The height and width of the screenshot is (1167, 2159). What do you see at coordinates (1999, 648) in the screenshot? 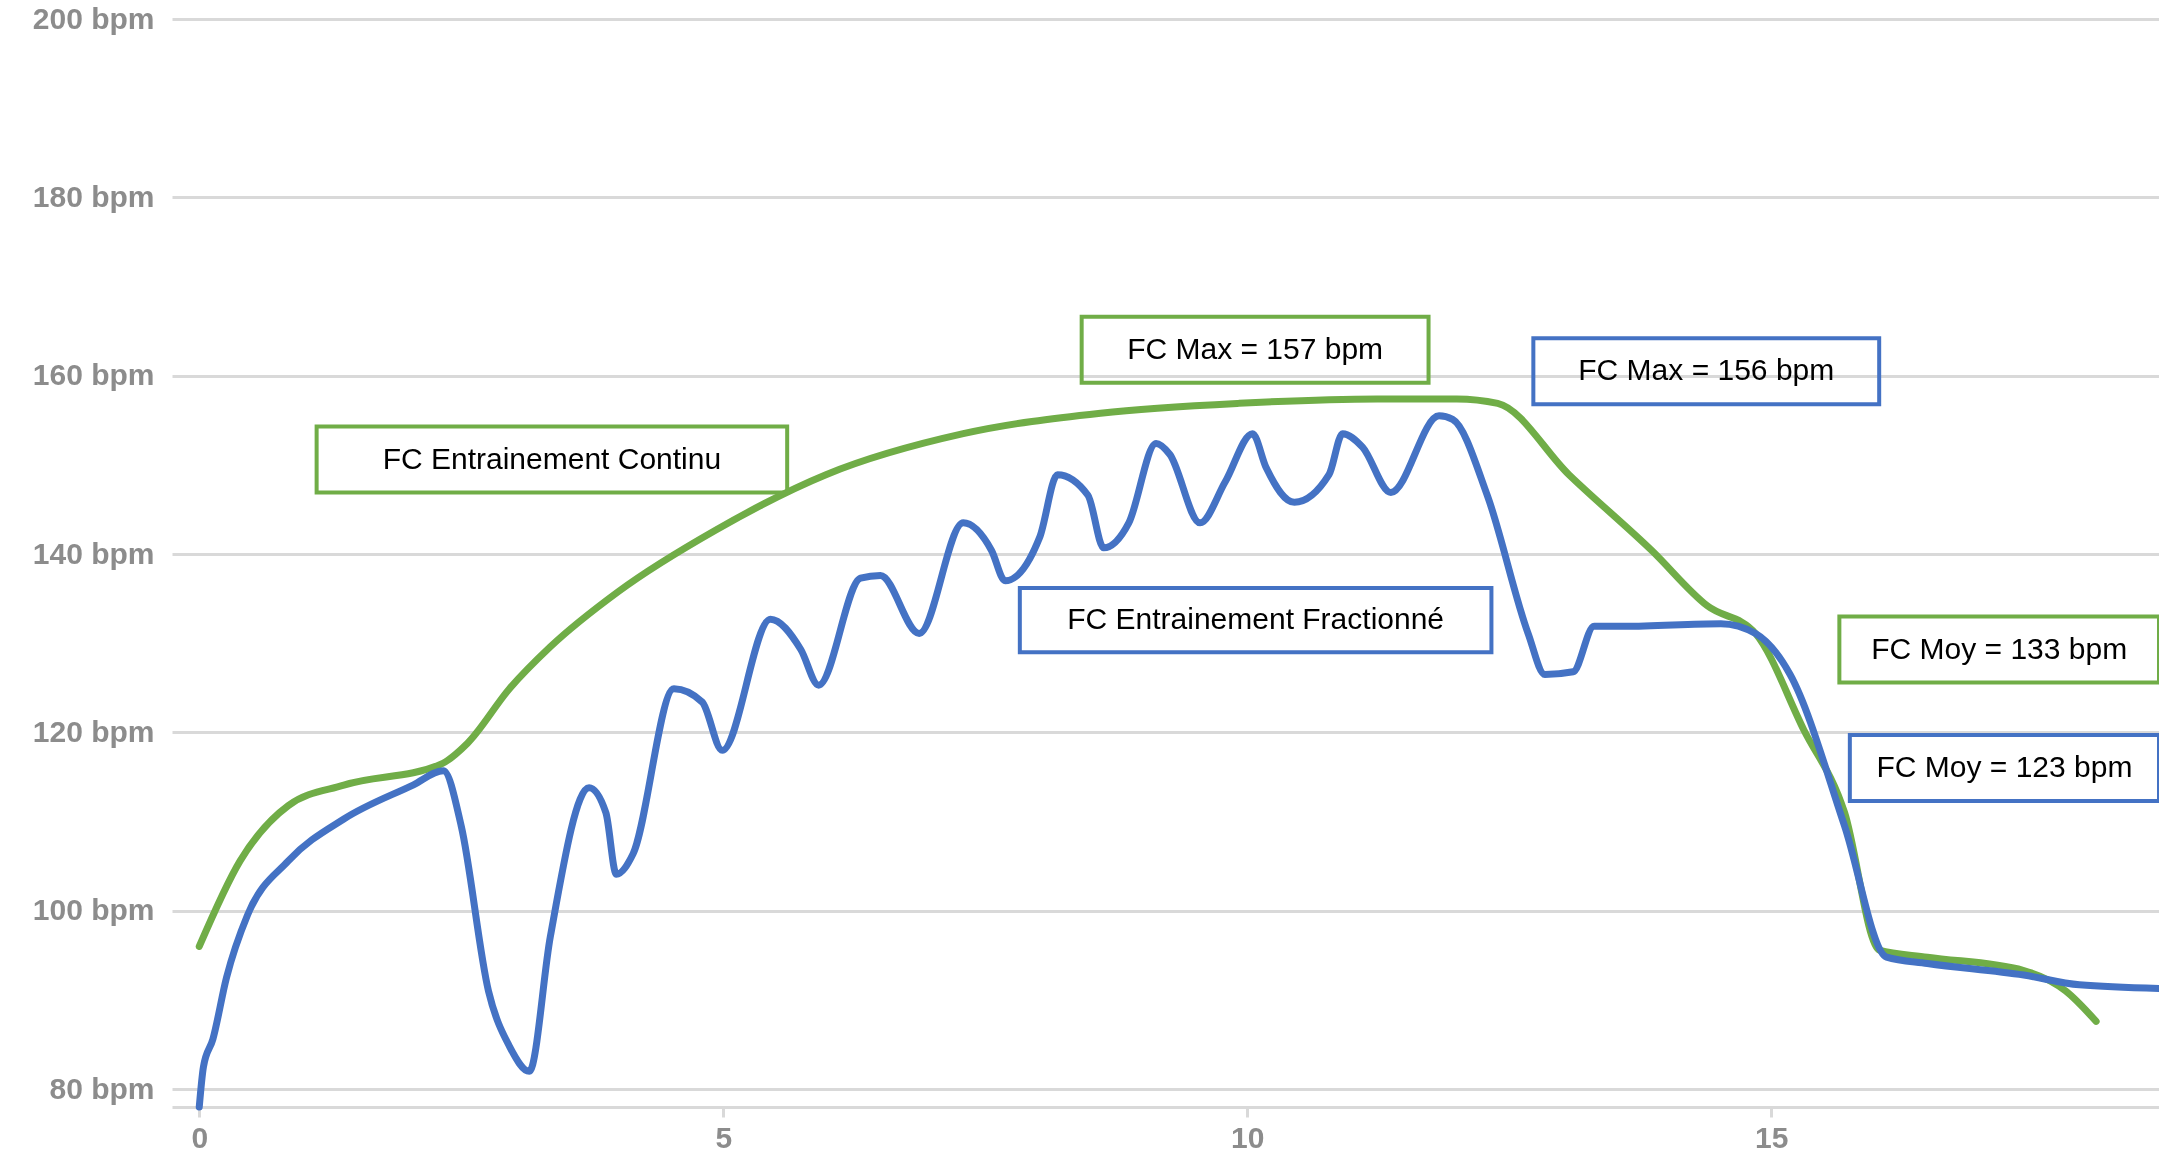
I see `annotation: FC Moy = 133 bpm` at bounding box center [1999, 648].